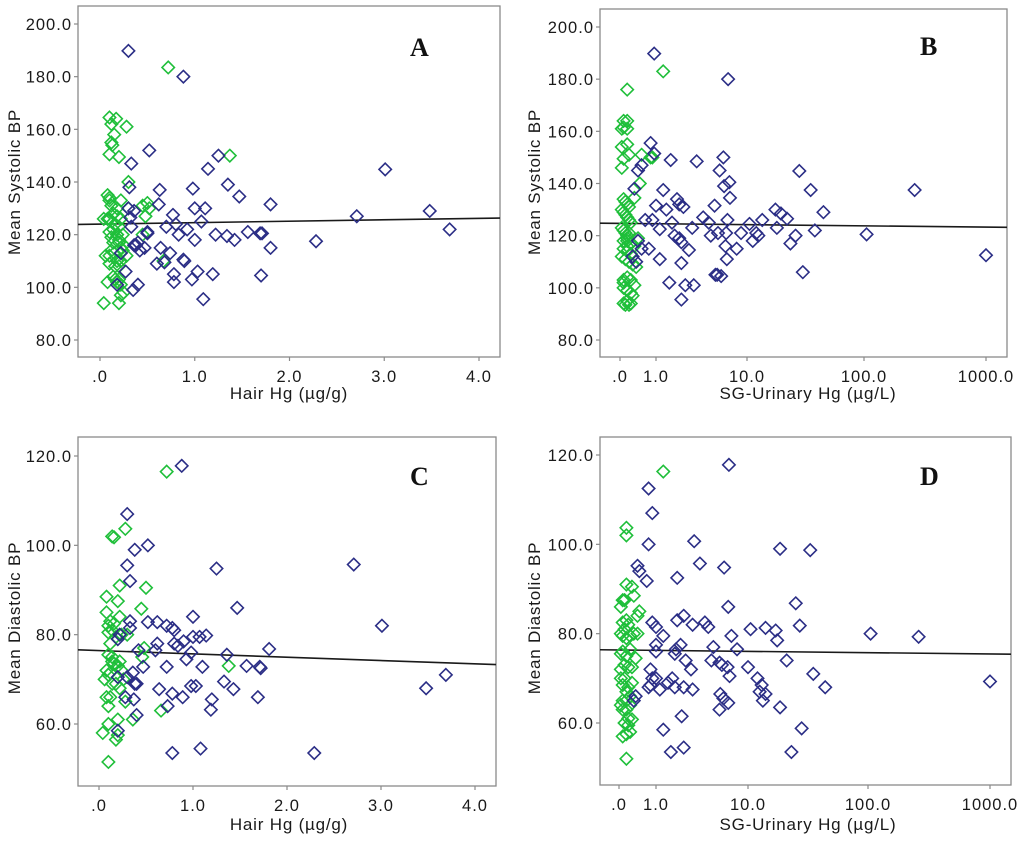 The width and height of the screenshot is (1024, 841). I want to click on series-green, so click(642, 188).